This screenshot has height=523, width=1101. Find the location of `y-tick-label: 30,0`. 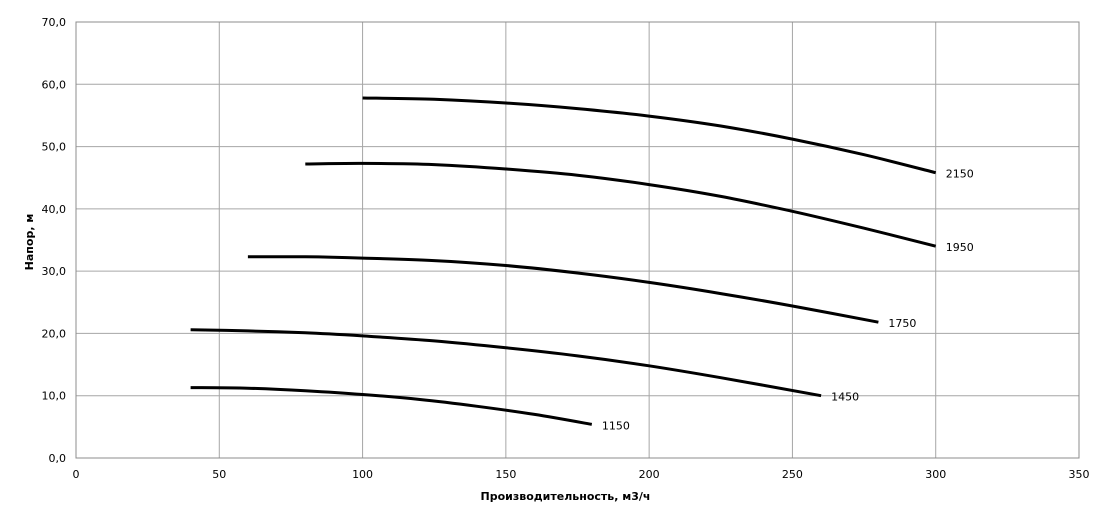

y-tick-label: 30,0 is located at coordinates (54, 271).